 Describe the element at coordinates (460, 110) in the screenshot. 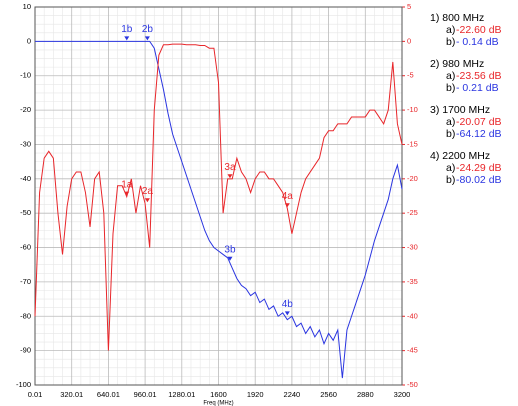

I see `readout-header: 3) 1700 MHz` at that location.